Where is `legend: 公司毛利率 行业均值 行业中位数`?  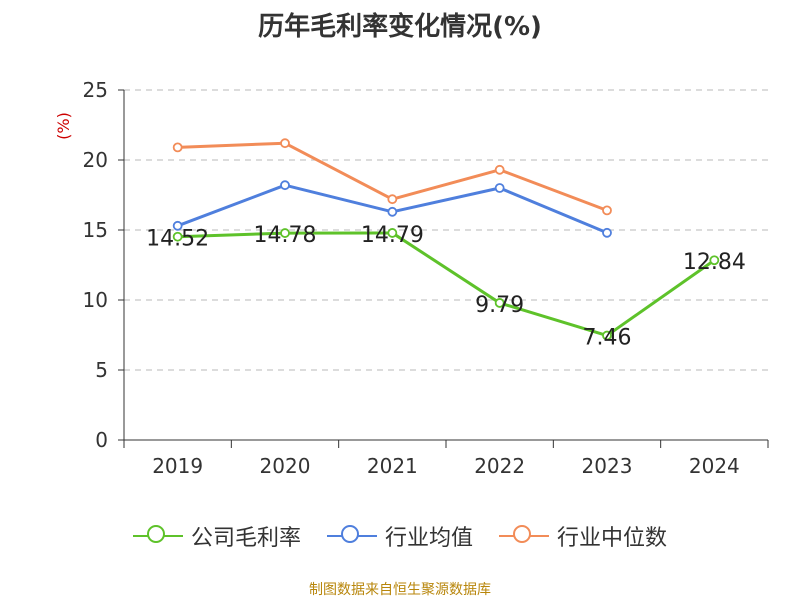 legend: 公司毛利率 行业均值 行业中位数 is located at coordinates (400, 536).